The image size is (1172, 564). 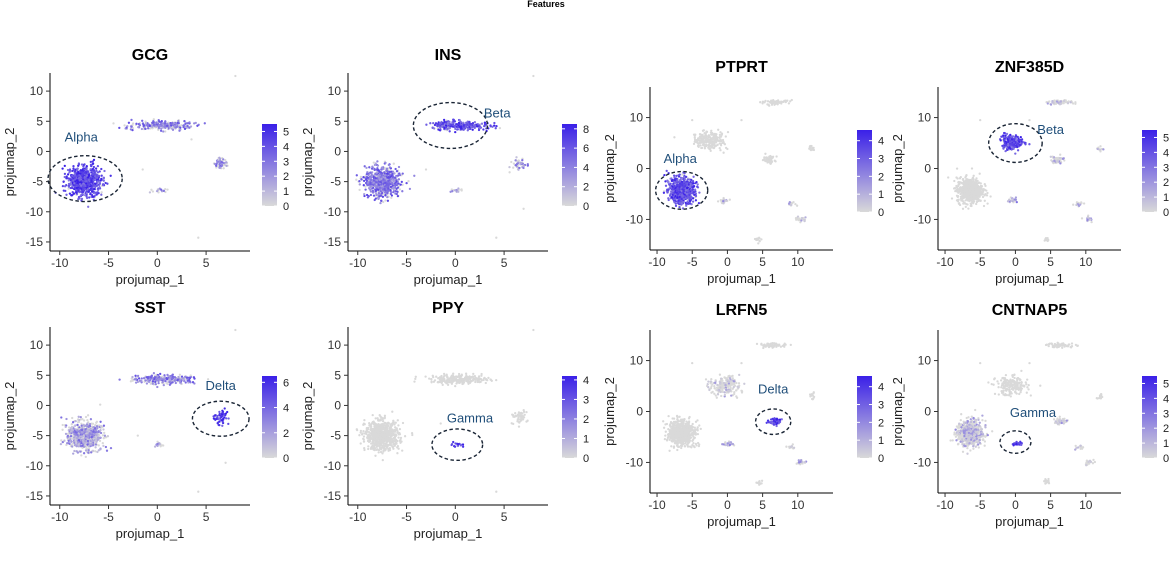 I want to click on panel-title-sst: SST, so click(x=149, y=308).